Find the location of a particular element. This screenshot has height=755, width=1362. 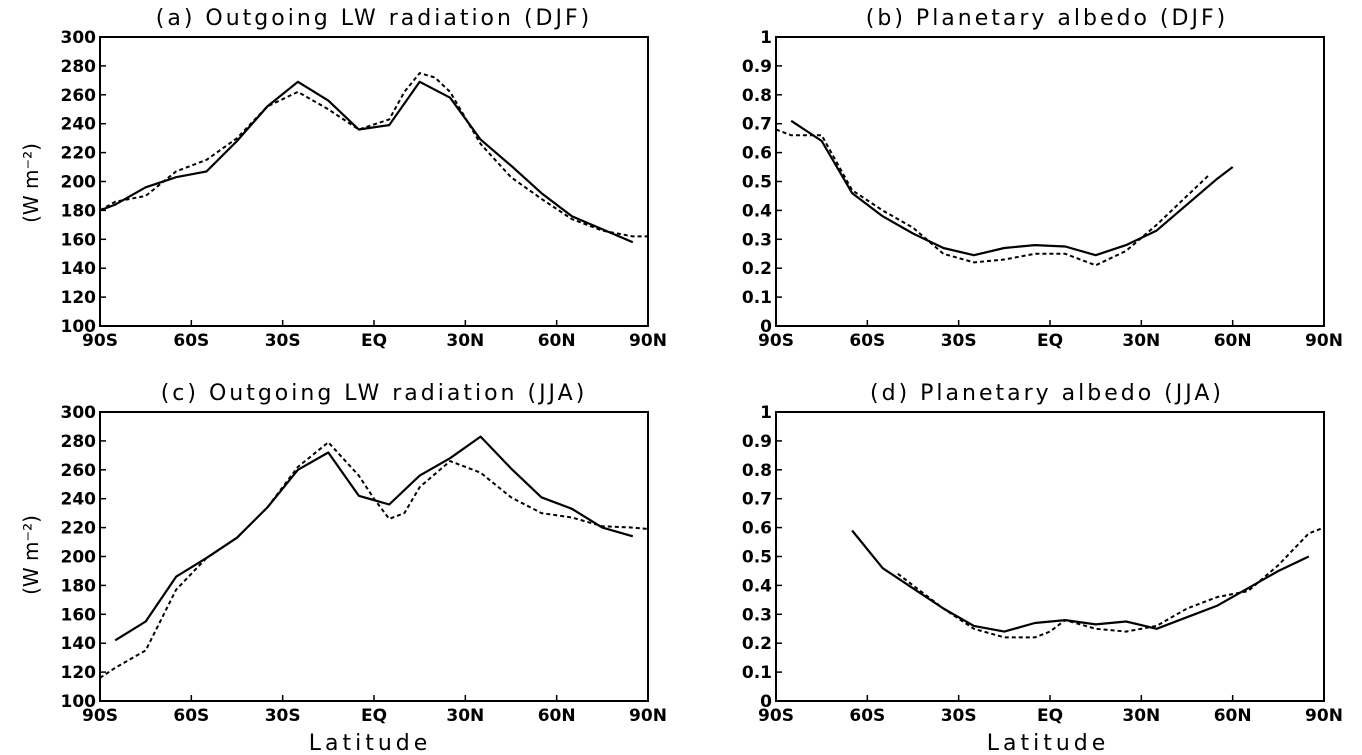

panel-a-ytick-label: 260 is located at coordinates (79, 96).